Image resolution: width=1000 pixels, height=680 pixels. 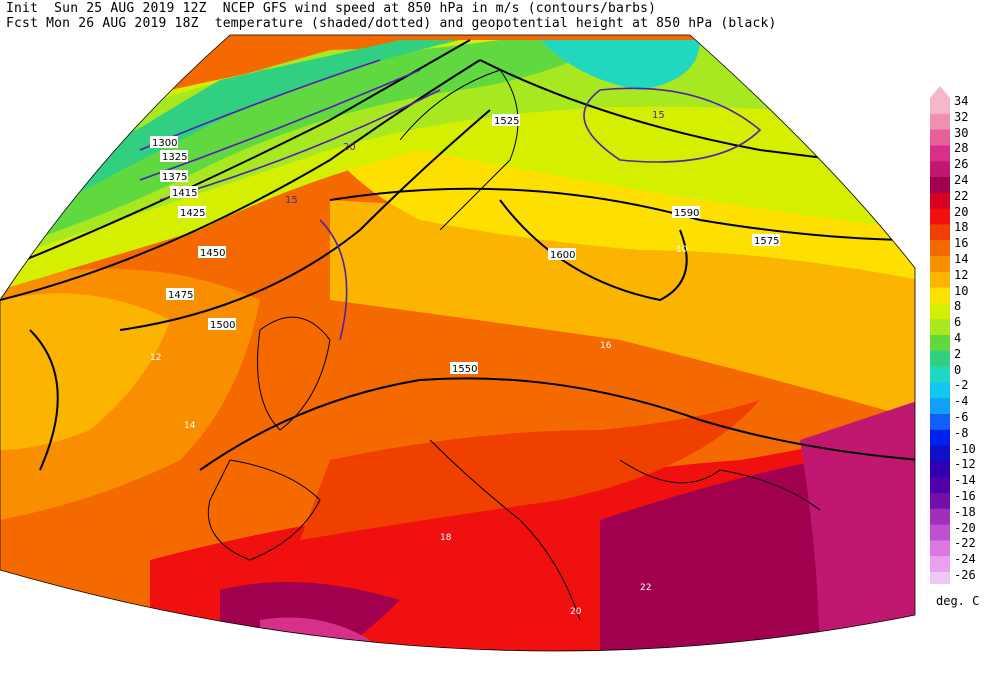 What do you see at coordinates (349, 147) in the screenshot?
I see `wind-label: 20` at bounding box center [349, 147].